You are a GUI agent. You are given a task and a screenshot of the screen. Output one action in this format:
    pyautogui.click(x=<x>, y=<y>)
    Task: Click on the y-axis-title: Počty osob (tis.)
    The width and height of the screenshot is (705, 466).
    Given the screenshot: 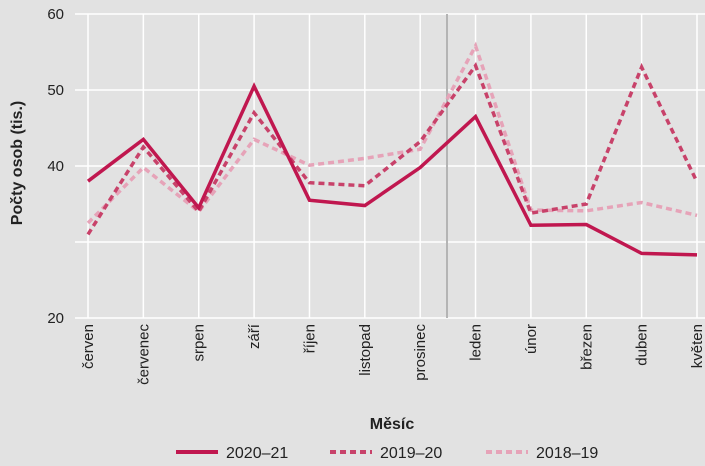 What is the action you would take?
    pyautogui.click(x=17, y=163)
    